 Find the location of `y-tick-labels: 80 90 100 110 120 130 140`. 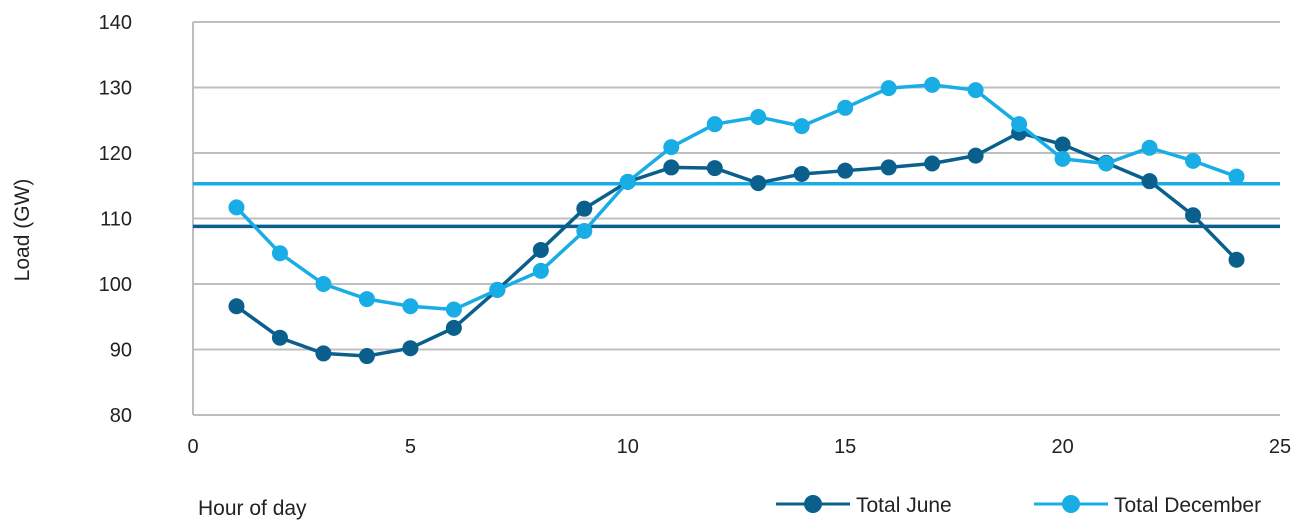

y-tick-labels: 80 90 100 110 120 130 140 is located at coordinates (115, 219).